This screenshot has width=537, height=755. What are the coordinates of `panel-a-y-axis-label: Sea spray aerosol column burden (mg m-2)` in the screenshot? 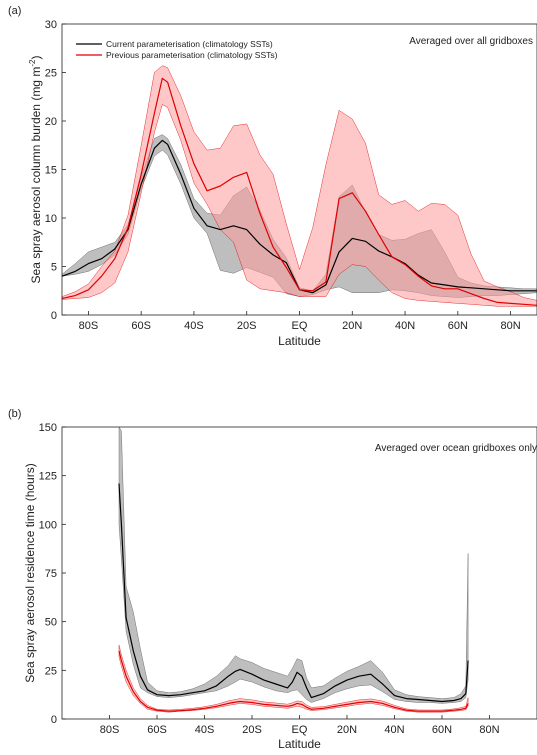 It's located at (35, 170).